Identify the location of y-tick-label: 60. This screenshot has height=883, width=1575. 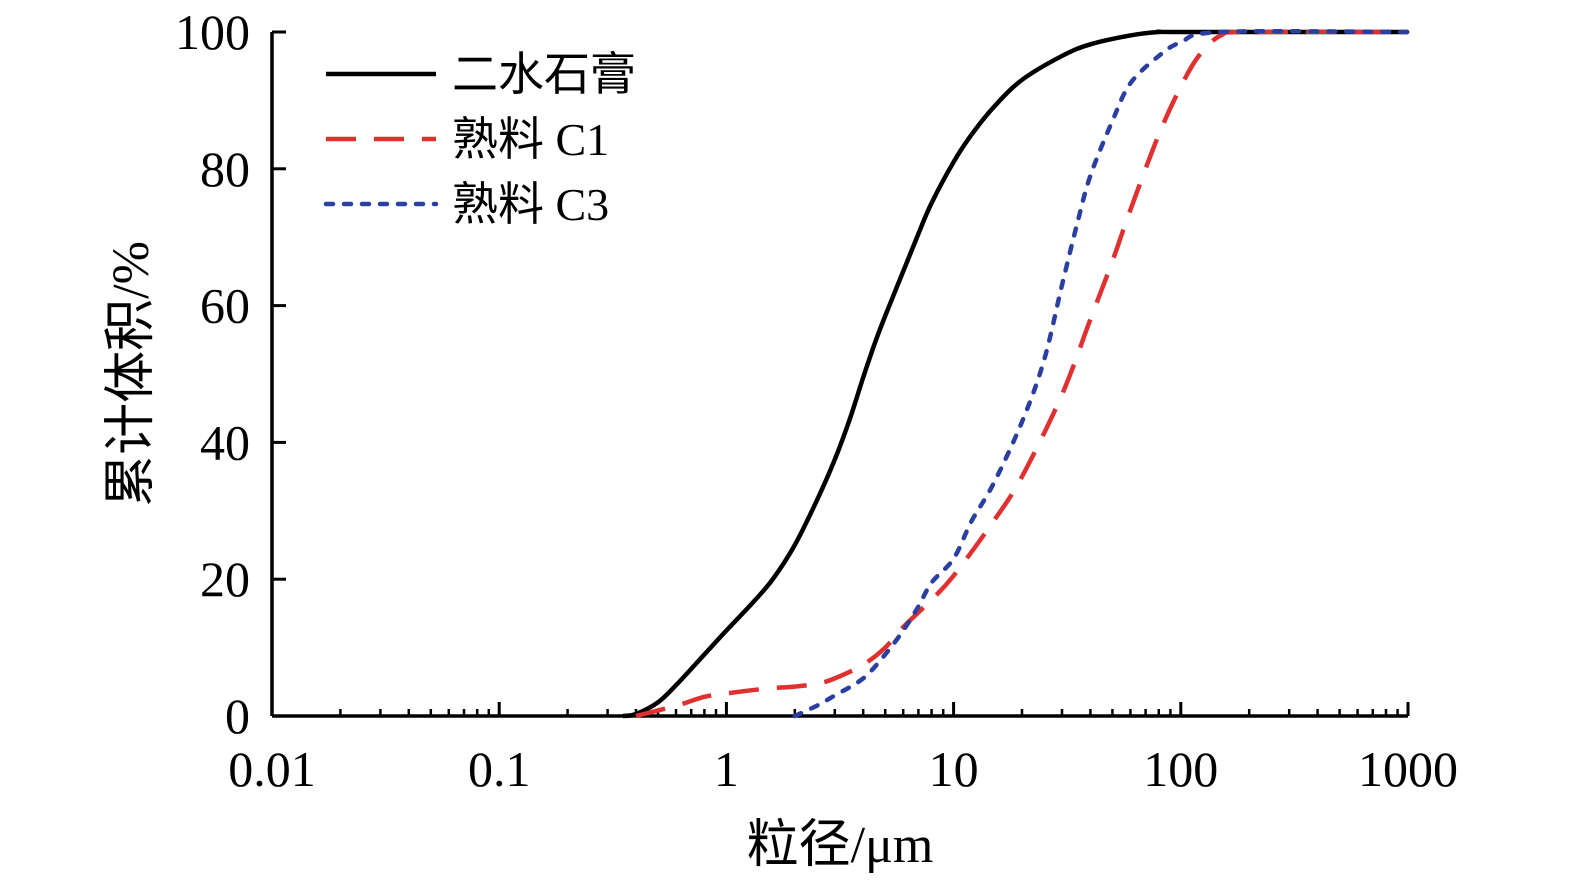
(225, 306).